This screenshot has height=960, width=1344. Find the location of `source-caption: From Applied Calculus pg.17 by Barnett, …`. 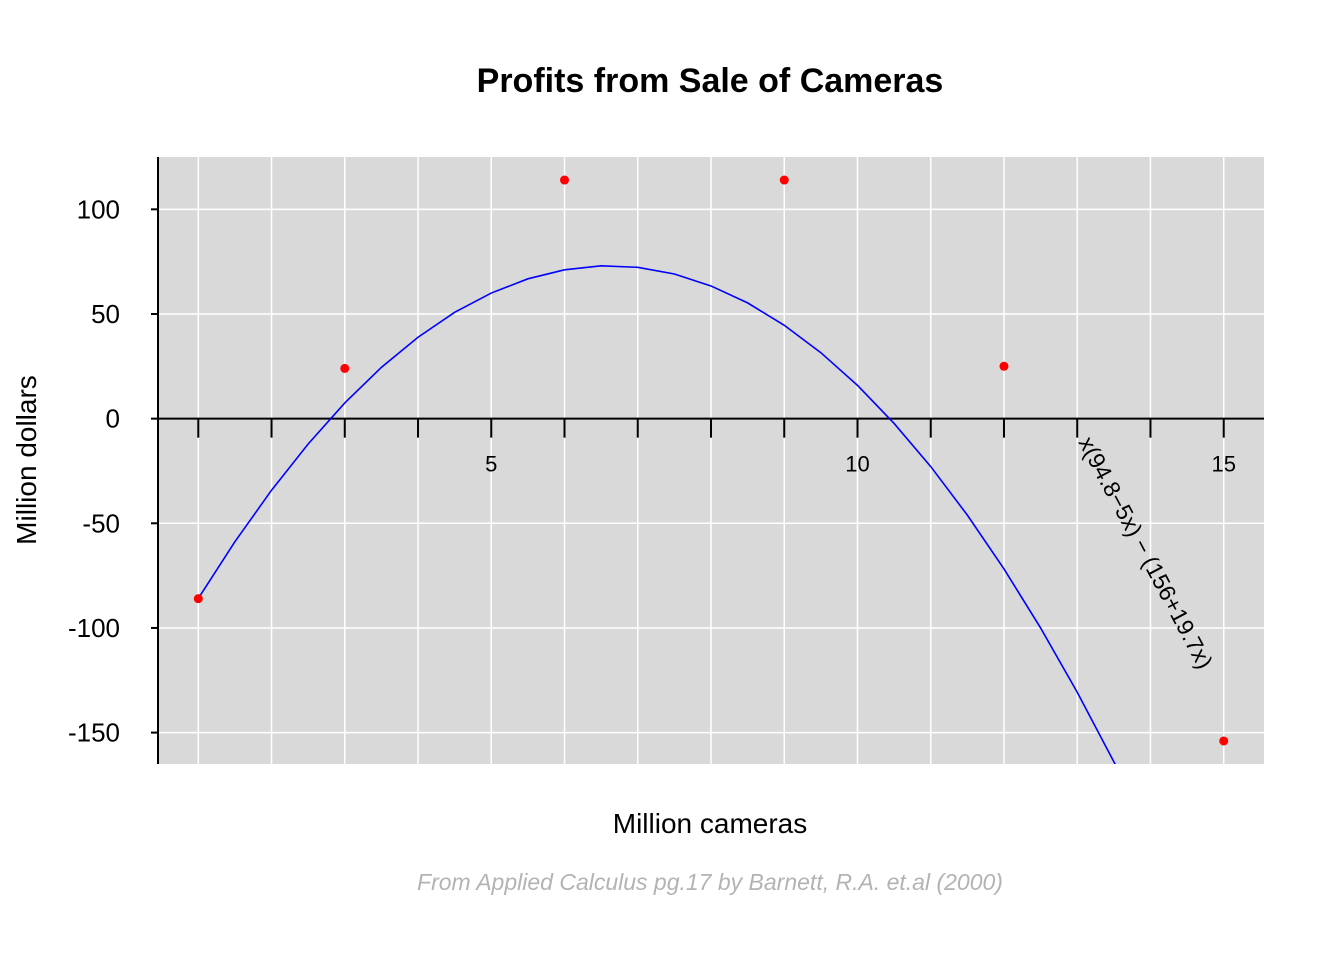

source-caption: From Applied Calculus pg.17 by Barnett, … is located at coordinates (710, 882).